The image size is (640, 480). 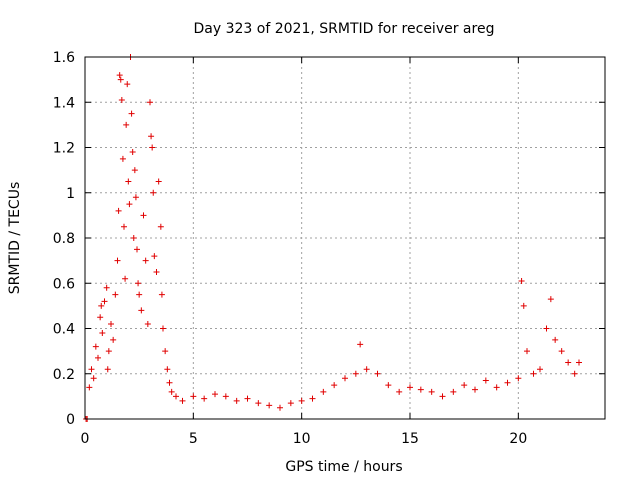 What do you see at coordinates (64, 58) in the screenshot?
I see `y-tick-label: 1.6` at bounding box center [64, 58].